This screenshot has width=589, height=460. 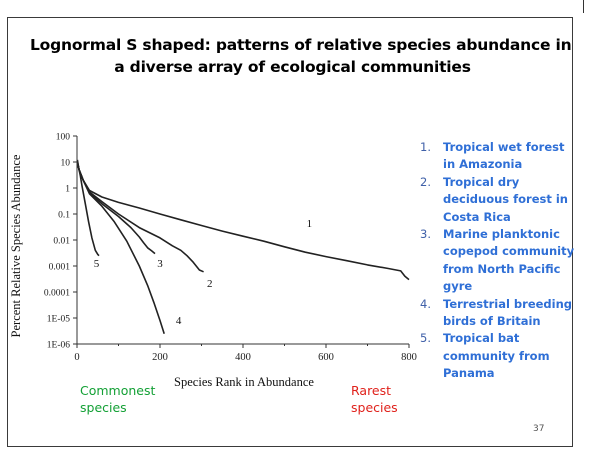 I want to click on commonest-species-note: Commonest species, so click(x=118, y=399).